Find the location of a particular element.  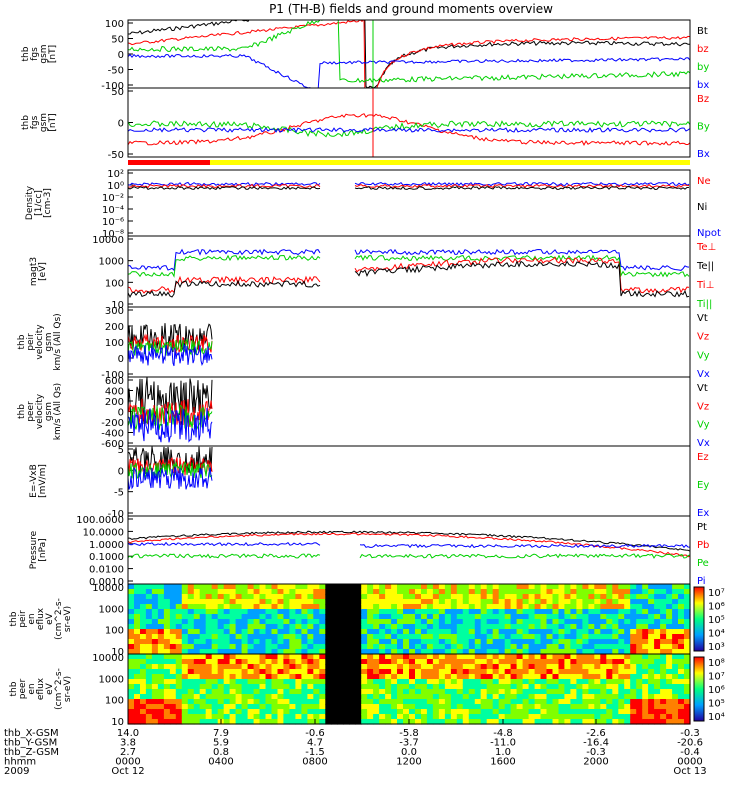

panel-ylabel-line: velocity is located at coordinates (40, 411).